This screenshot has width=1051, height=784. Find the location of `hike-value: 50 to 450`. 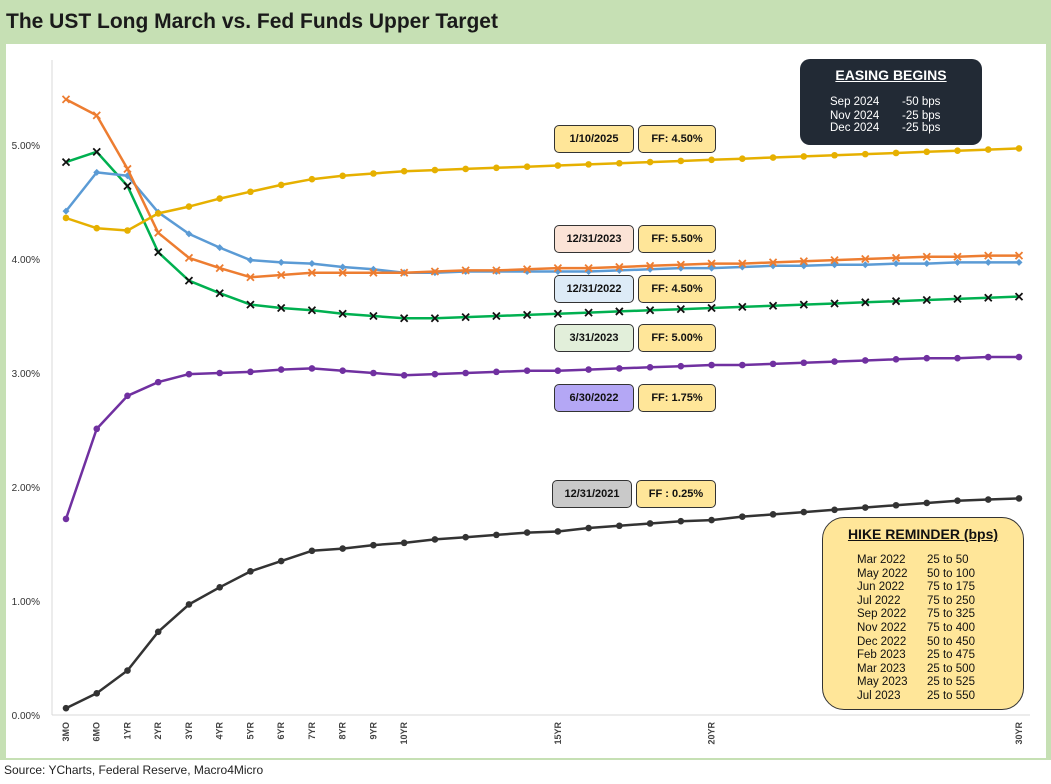

hike-value: 50 to 450 is located at coordinates (951, 641).